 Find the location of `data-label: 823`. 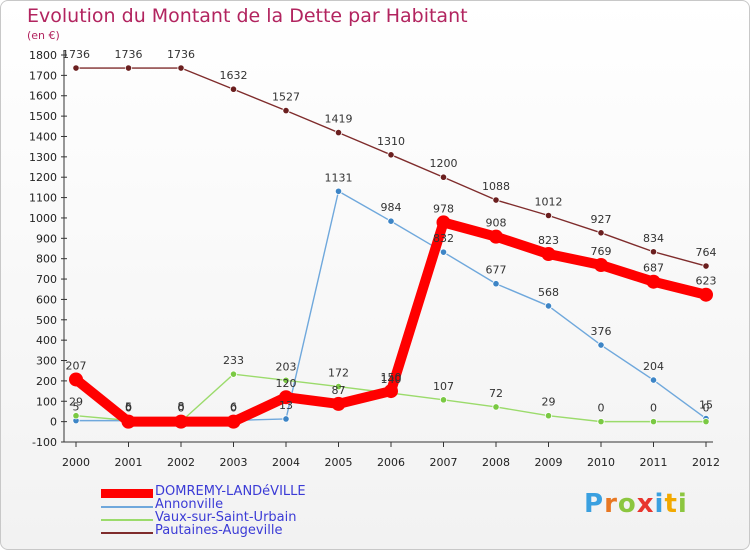

data-label: 823 is located at coordinates (548, 240).